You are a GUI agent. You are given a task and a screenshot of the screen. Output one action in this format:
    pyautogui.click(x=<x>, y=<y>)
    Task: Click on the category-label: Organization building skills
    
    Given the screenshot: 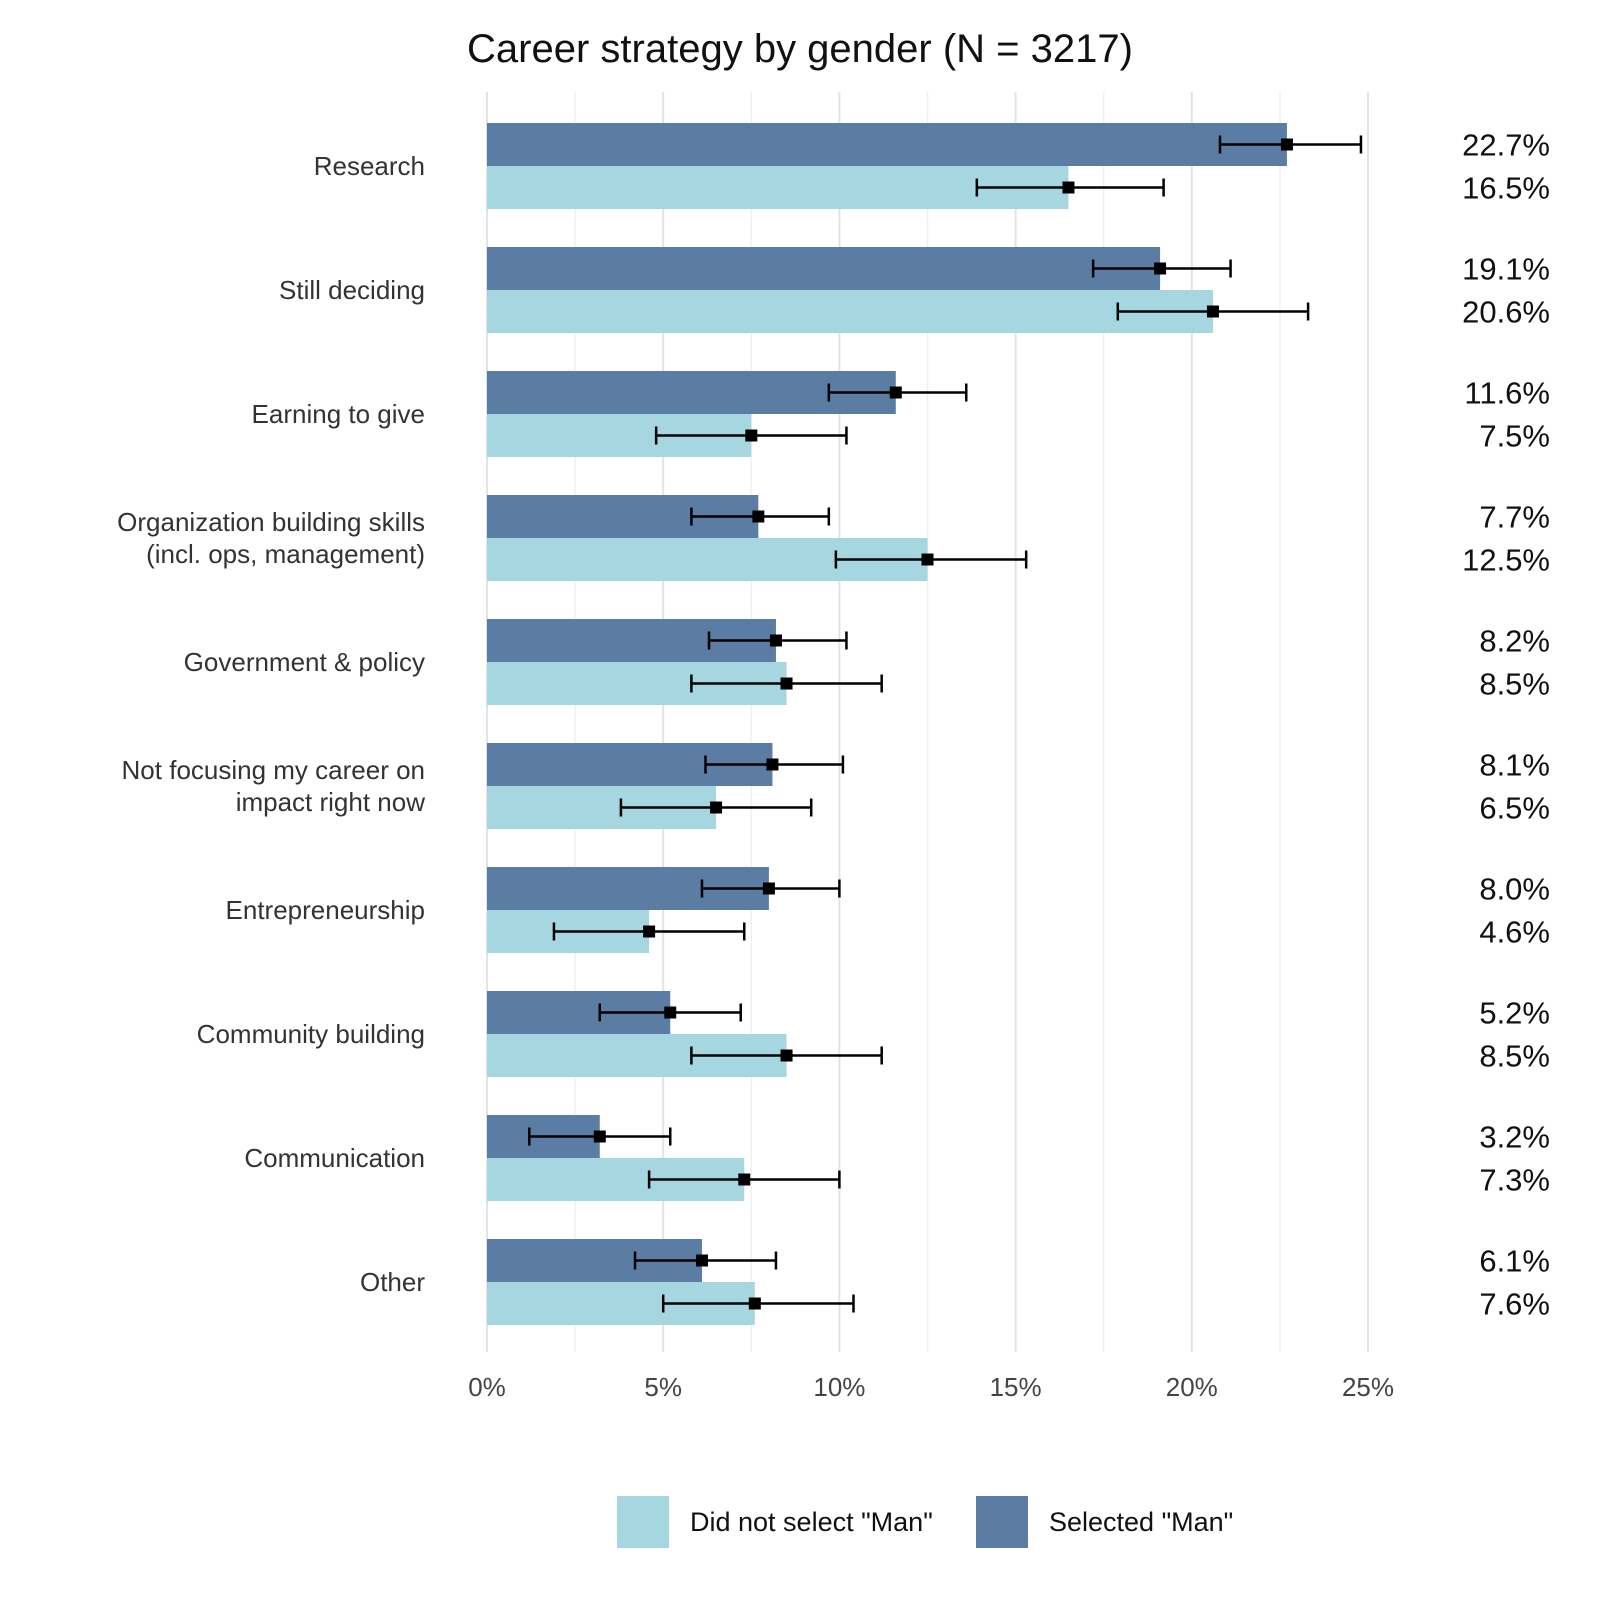 What is the action you would take?
    pyautogui.click(x=271, y=522)
    